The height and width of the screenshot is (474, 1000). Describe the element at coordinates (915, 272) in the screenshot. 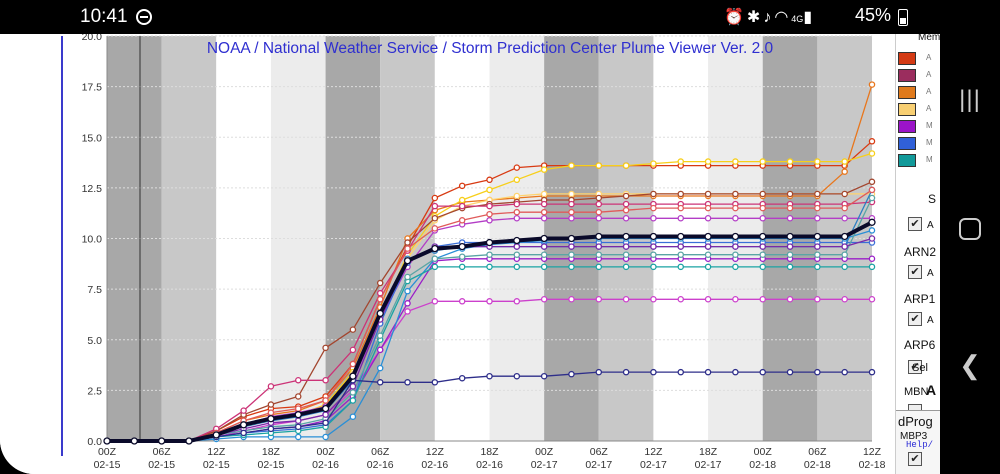

I see `member-checkbox-2: ✔` at that location.